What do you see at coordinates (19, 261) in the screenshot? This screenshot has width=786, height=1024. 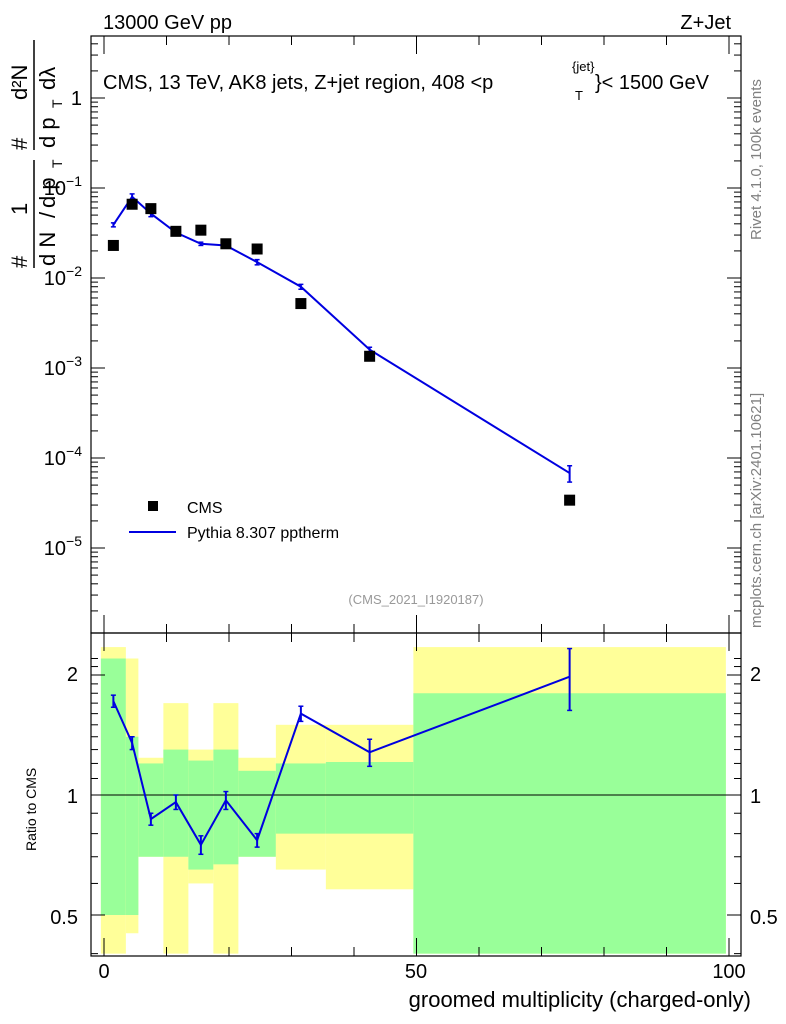 I see `ylabel-hash1: #` at bounding box center [19, 261].